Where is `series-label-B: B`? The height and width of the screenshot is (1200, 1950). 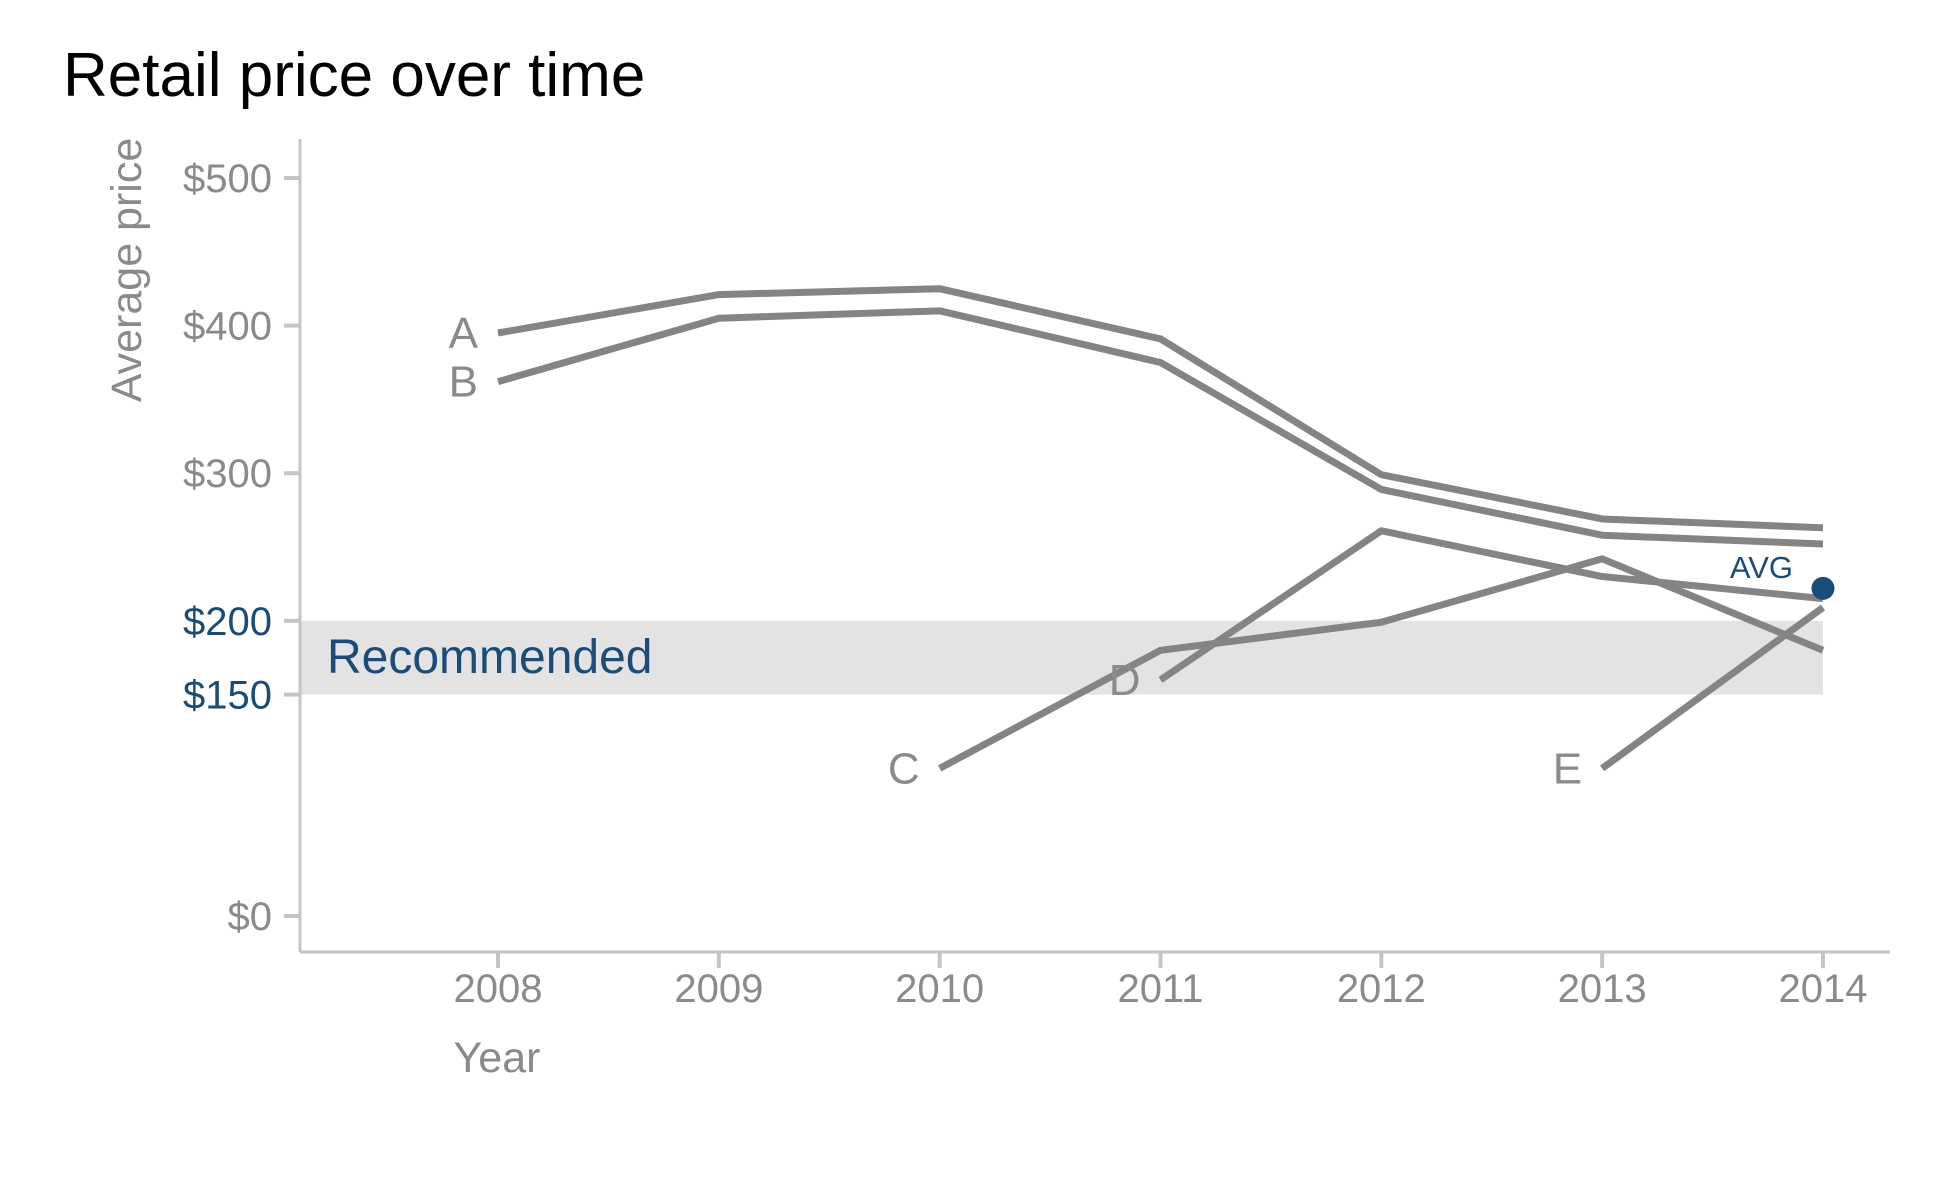
series-label-B: B is located at coordinates (463, 382).